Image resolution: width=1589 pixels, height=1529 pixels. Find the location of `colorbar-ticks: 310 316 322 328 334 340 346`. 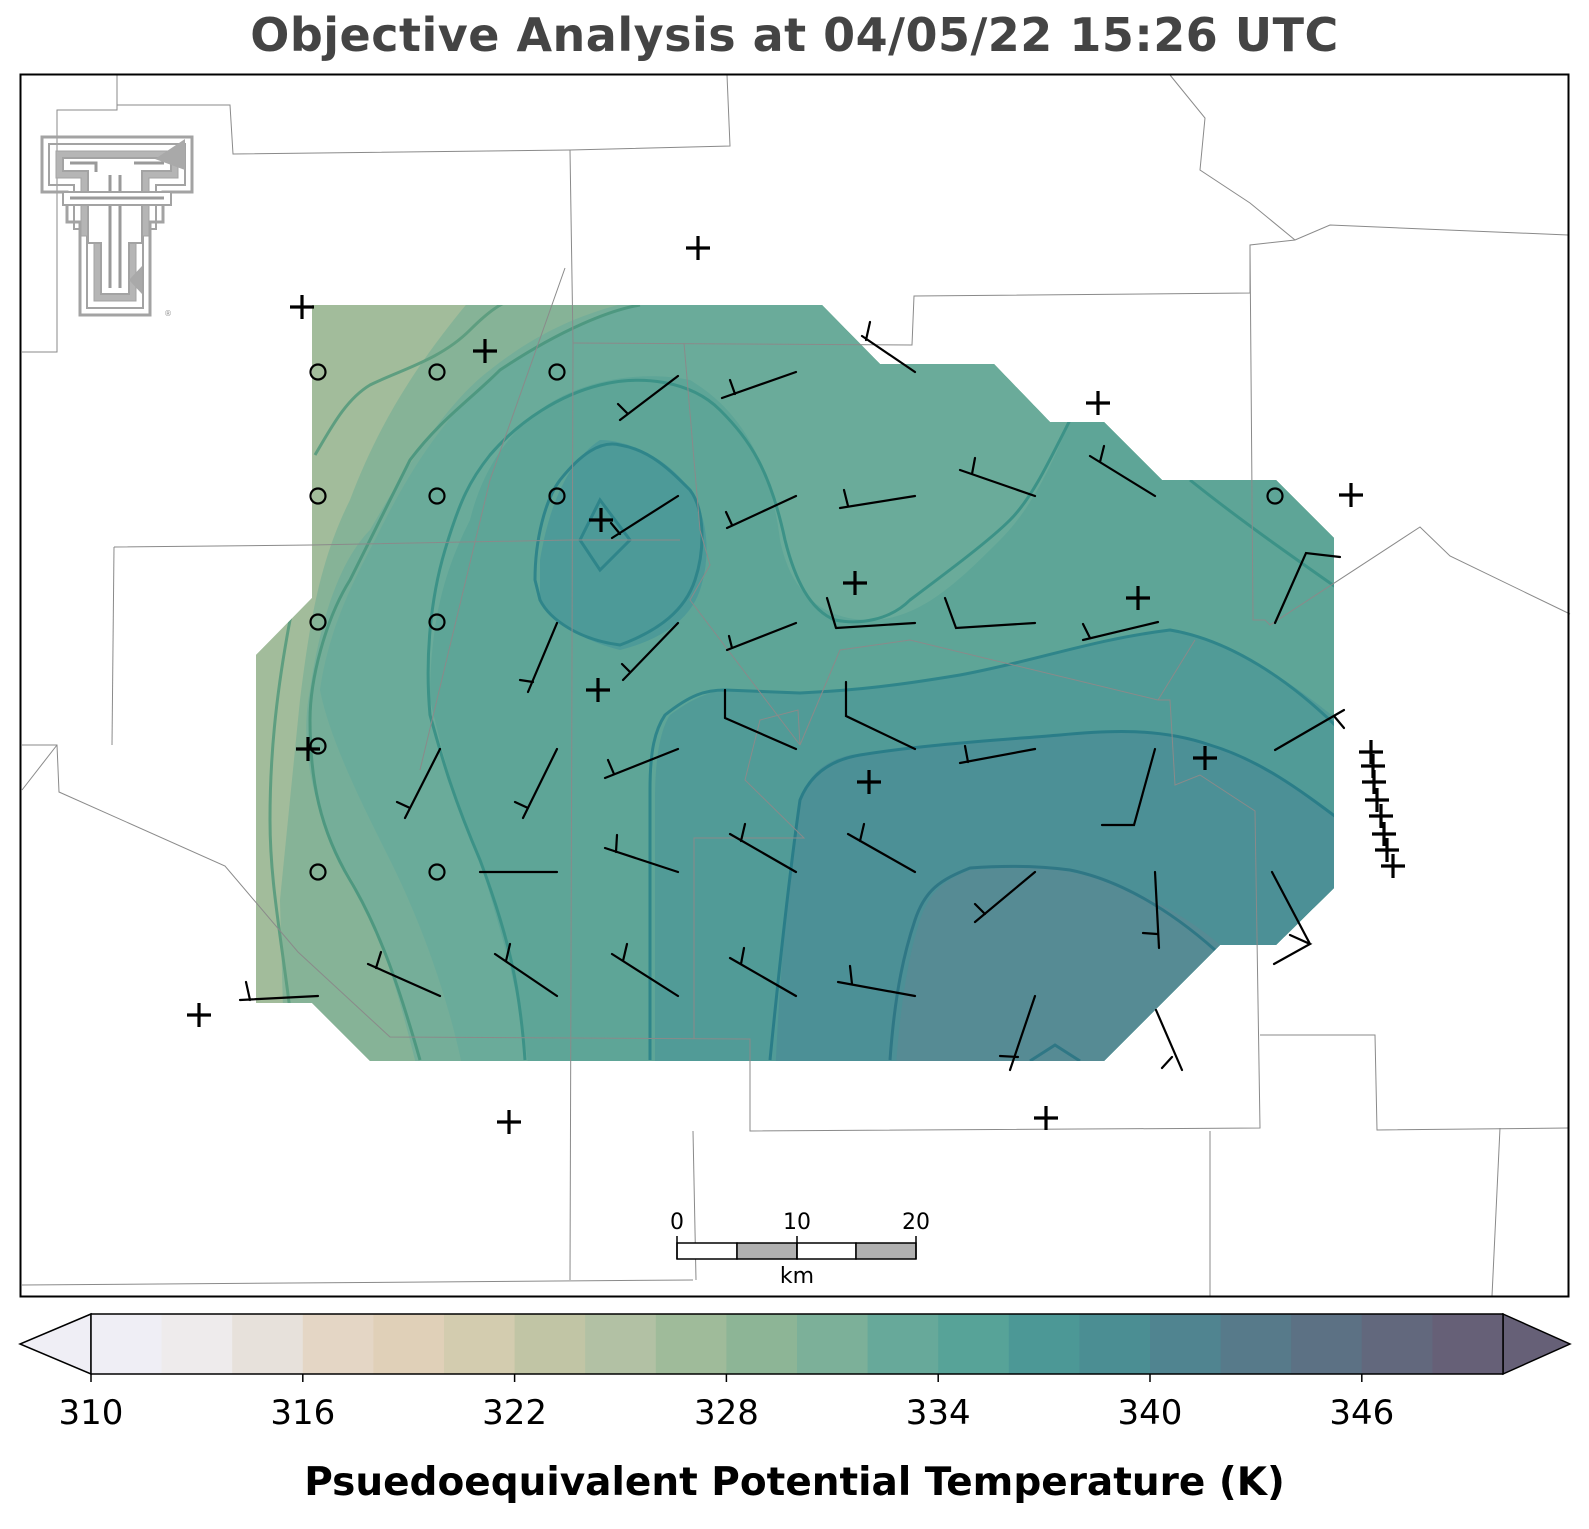

colorbar-ticks: 310 316 322 328 334 340 346 is located at coordinates (726, 1403).